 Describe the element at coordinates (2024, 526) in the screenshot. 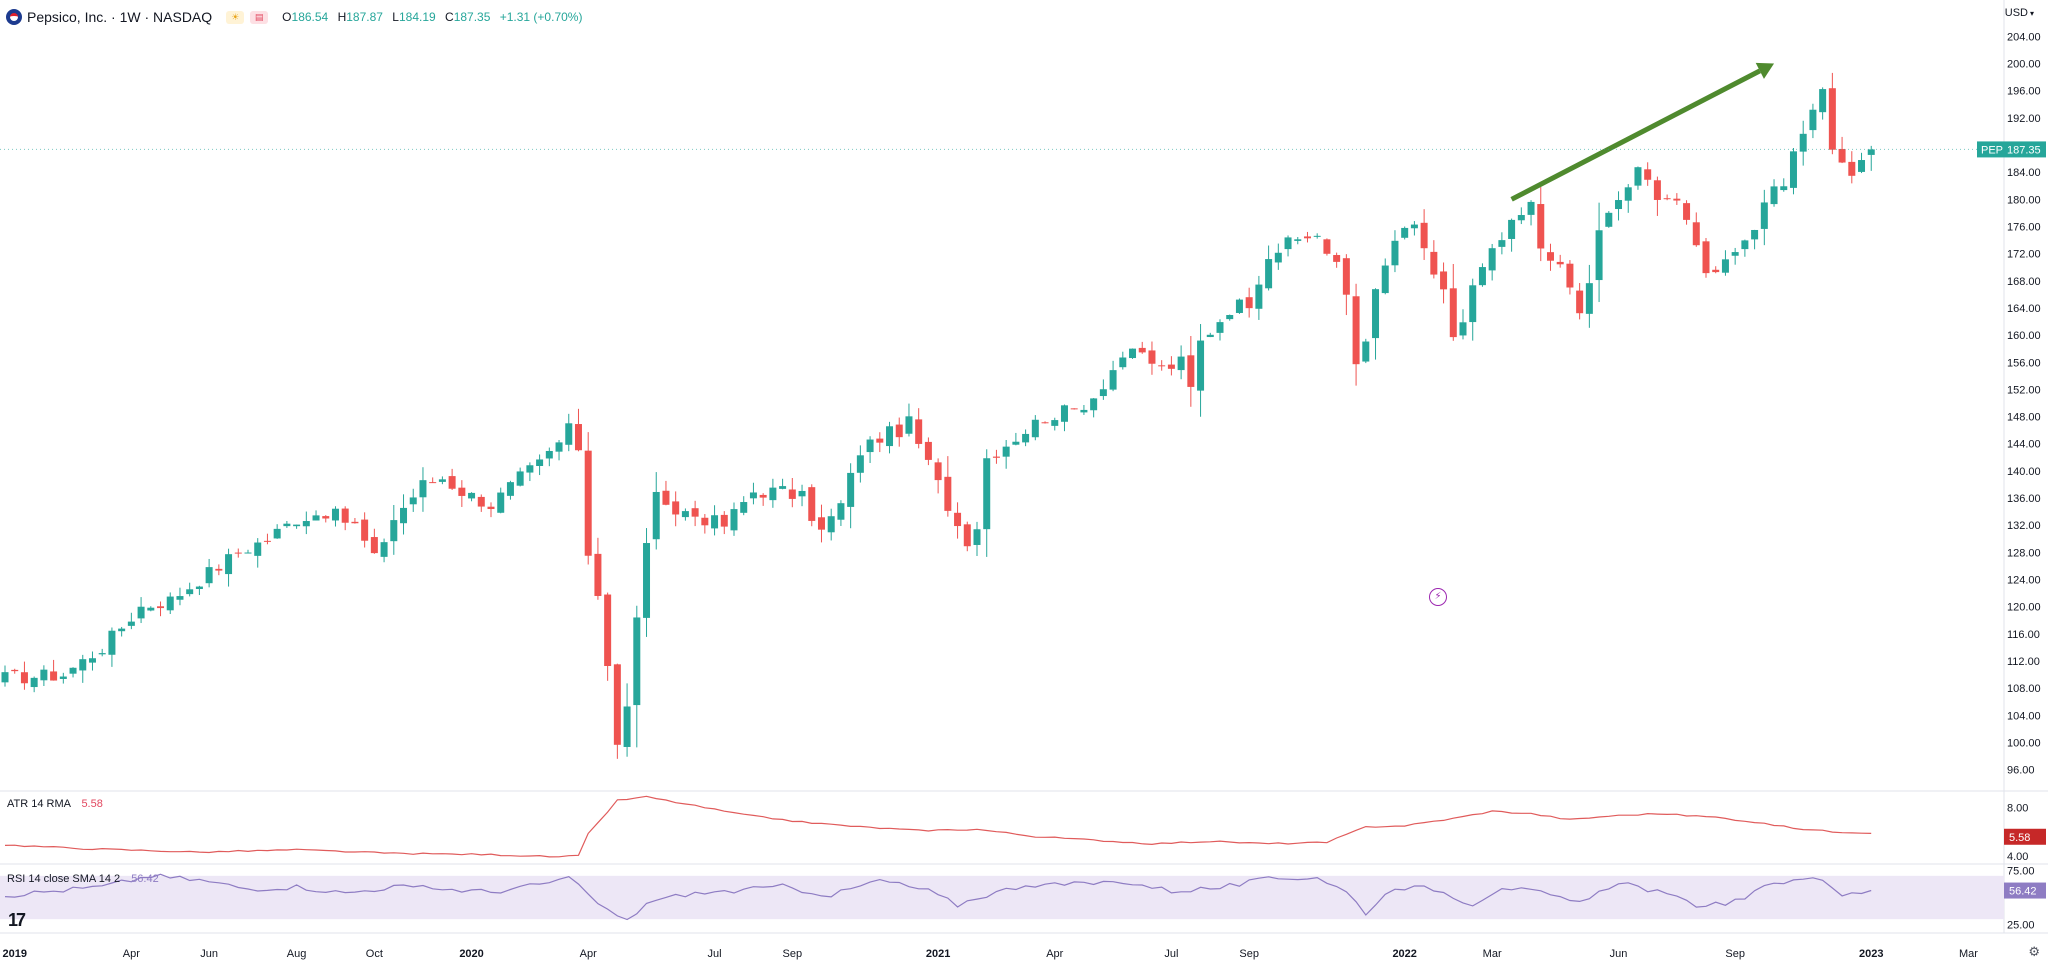

I see `y-tick-label: 132.00` at that location.